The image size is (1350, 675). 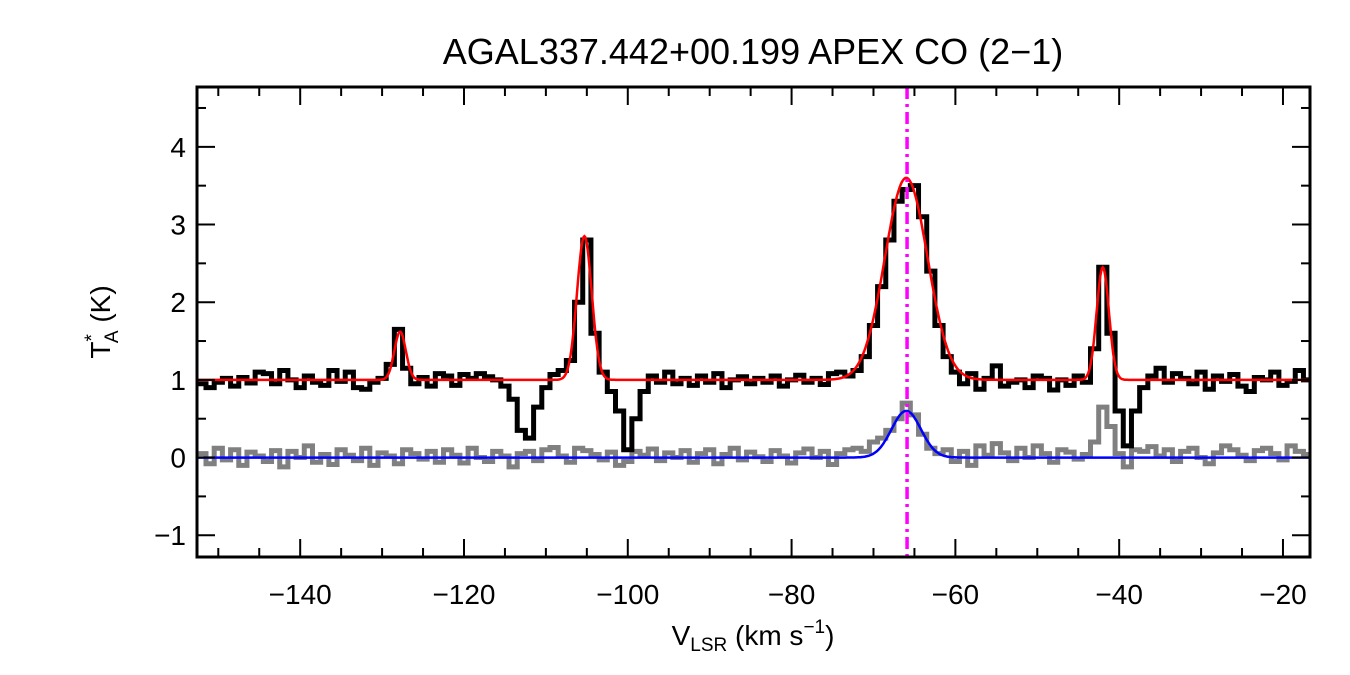 I want to click on y-tick-label: 4, so click(x=178, y=147).